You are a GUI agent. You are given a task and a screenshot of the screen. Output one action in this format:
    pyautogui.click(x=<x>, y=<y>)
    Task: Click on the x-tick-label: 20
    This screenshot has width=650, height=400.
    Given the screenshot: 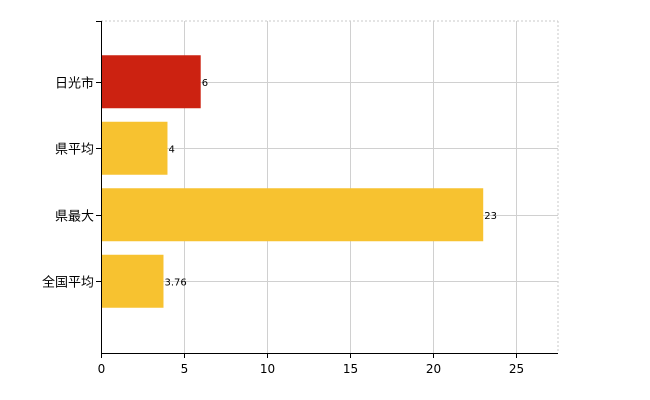 What is the action you would take?
    pyautogui.click(x=433, y=369)
    